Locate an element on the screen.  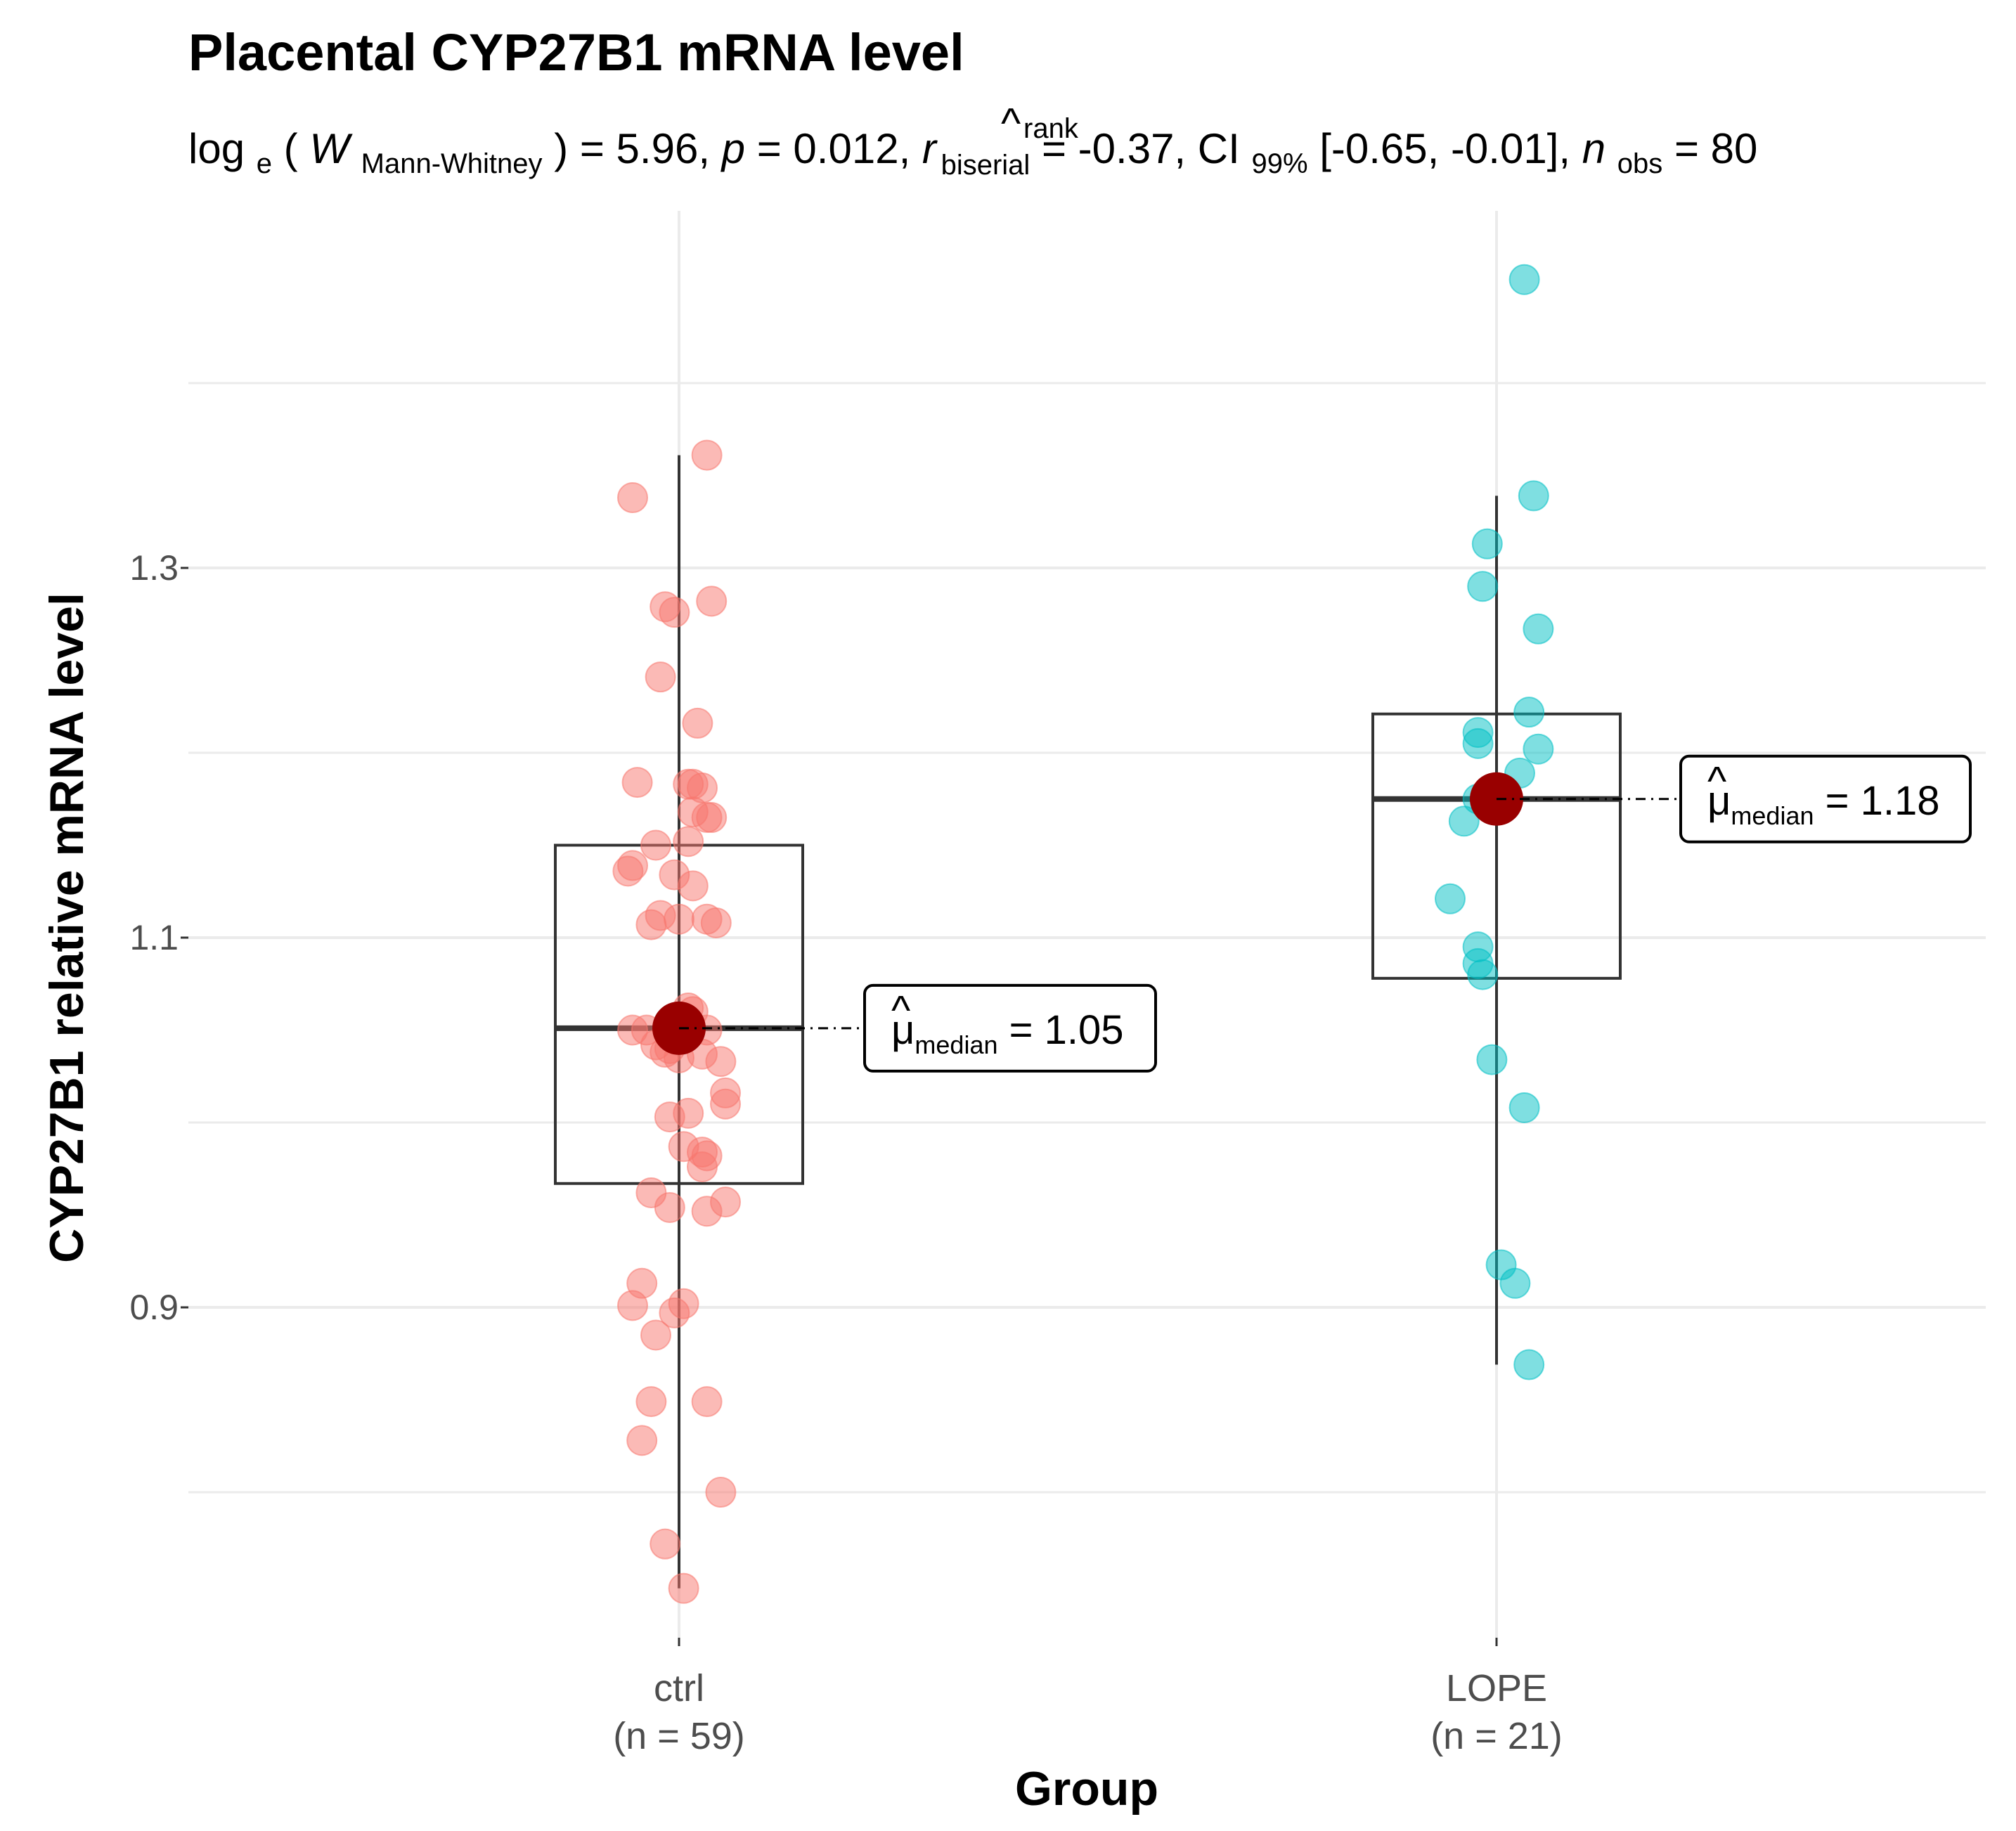
y-tick-label: 1.1 is located at coordinates (154, 937).